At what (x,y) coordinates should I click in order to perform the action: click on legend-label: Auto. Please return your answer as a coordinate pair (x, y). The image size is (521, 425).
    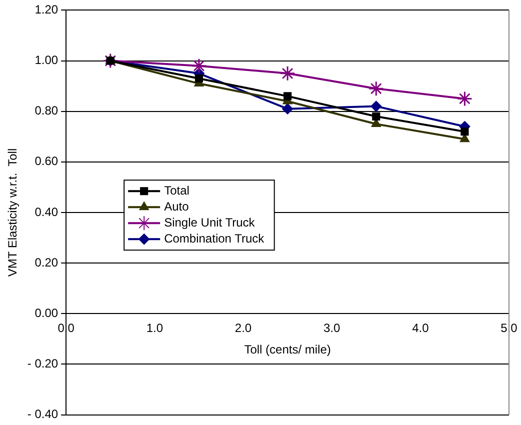
    Looking at the image, I should click on (177, 206).